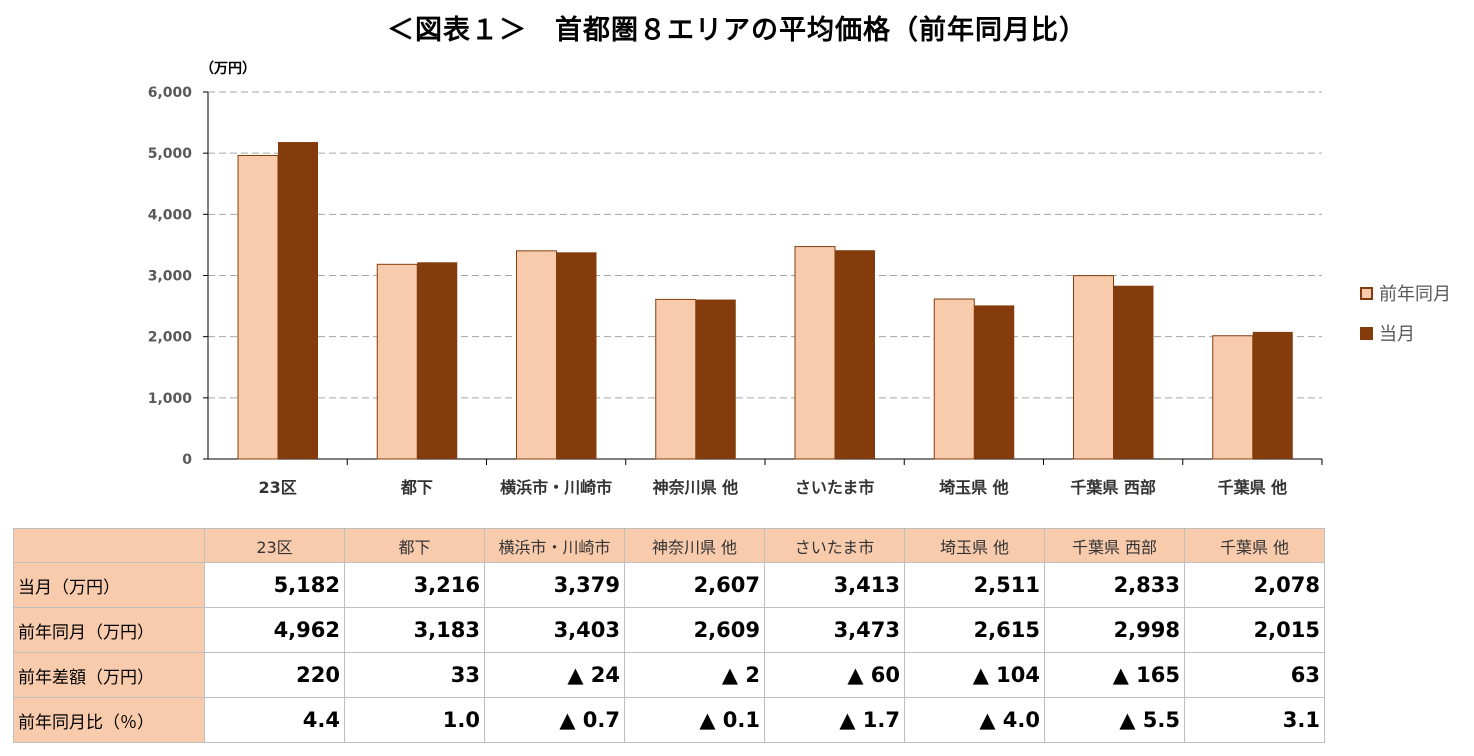  I want to click on table-cell: ▲ 60, so click(834, 675).